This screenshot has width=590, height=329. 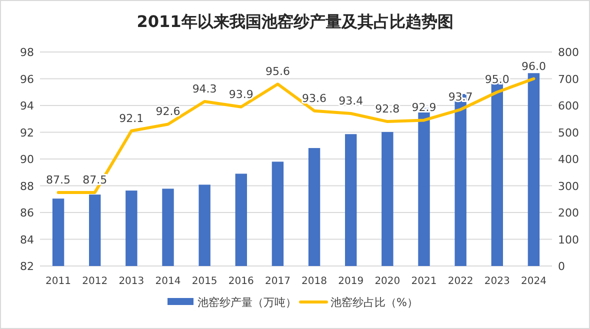 I want to click on data-label: 96.0, so click(x=533, y=66).